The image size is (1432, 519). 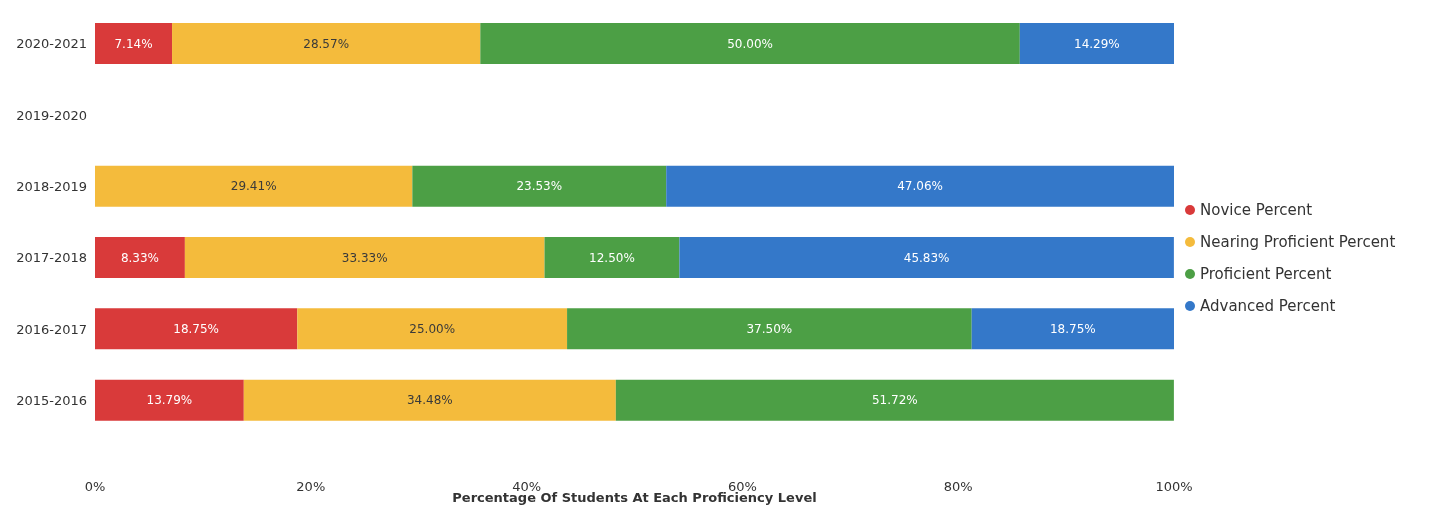 I want to click on x-tick-label: 100%, so click(x=1174, y=487).